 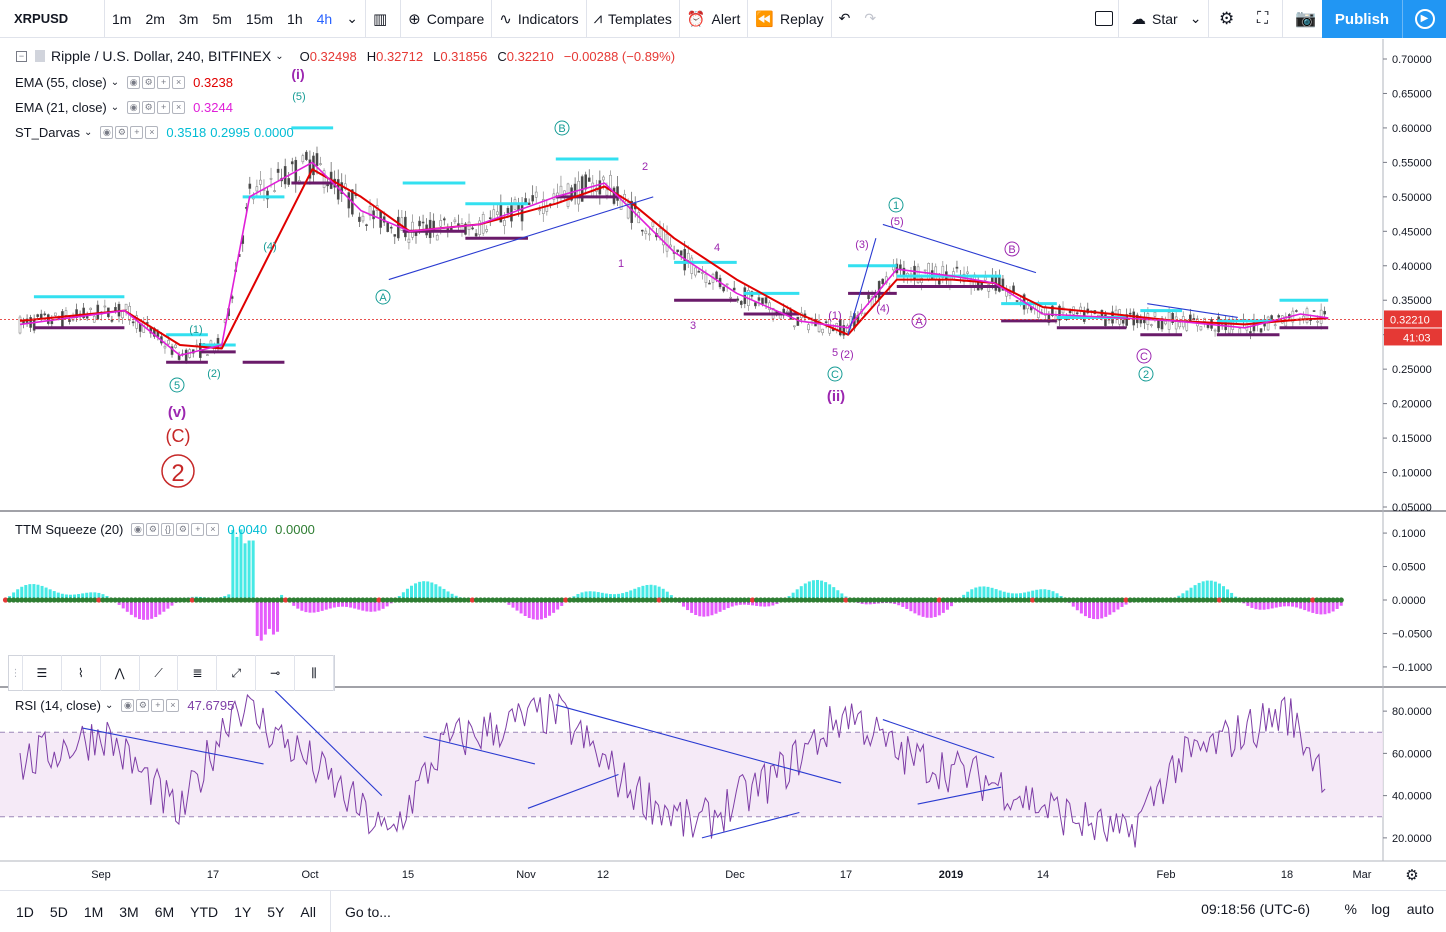 What do you see at coordinates (93, 911) in the screenshot?
I see `range-1m: 1M` at bounding box center [93, 911].